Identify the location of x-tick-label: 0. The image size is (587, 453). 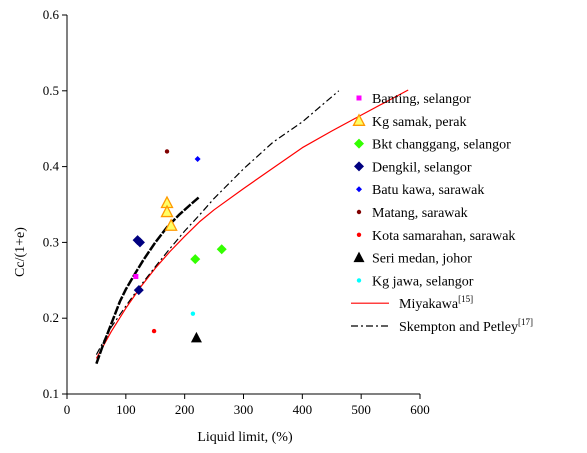
(67, 409).